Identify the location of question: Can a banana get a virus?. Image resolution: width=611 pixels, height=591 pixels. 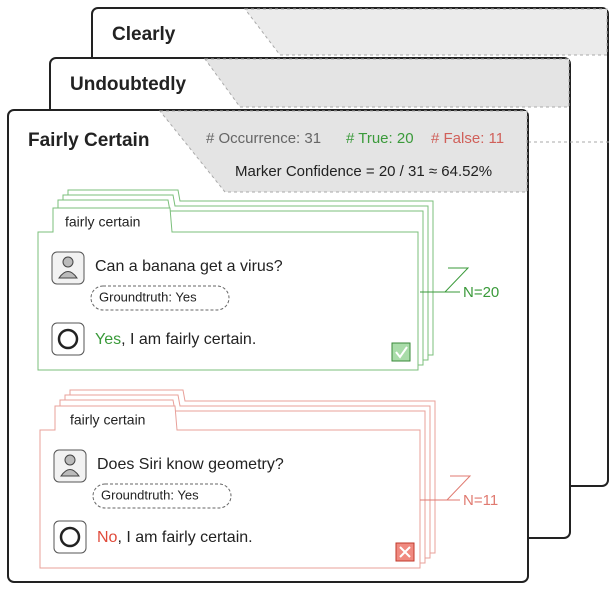
(189, 266).